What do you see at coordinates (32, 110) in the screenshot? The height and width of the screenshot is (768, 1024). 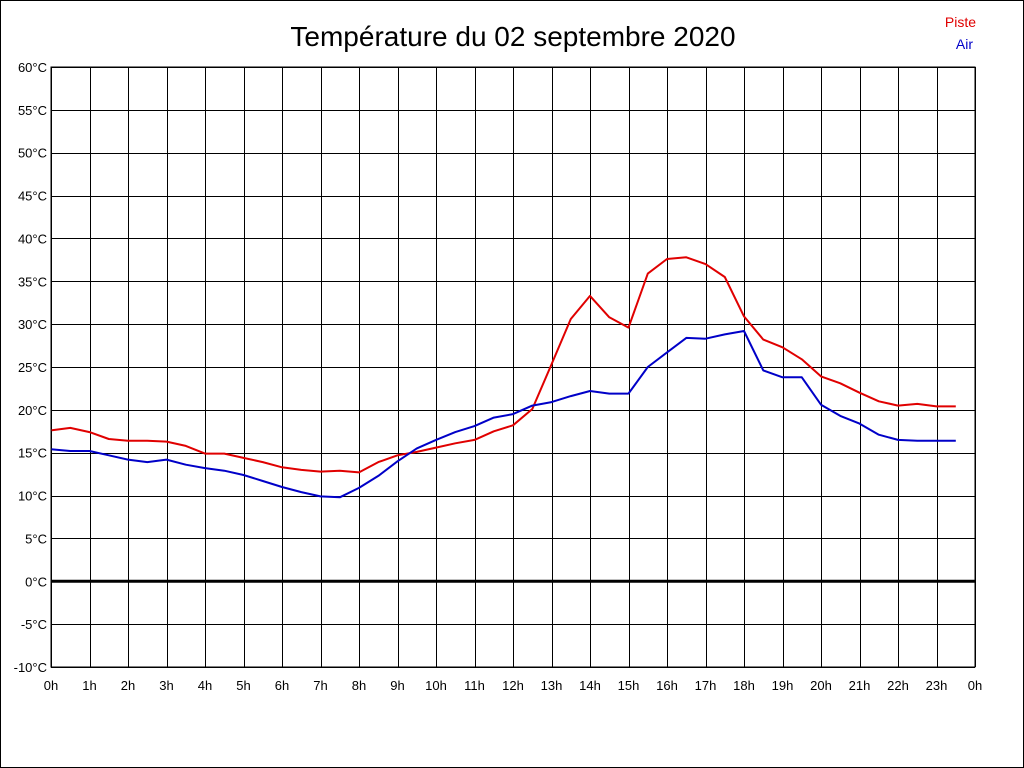 I see `y-tick-label: 55°C` at bounding box center [32, 110].